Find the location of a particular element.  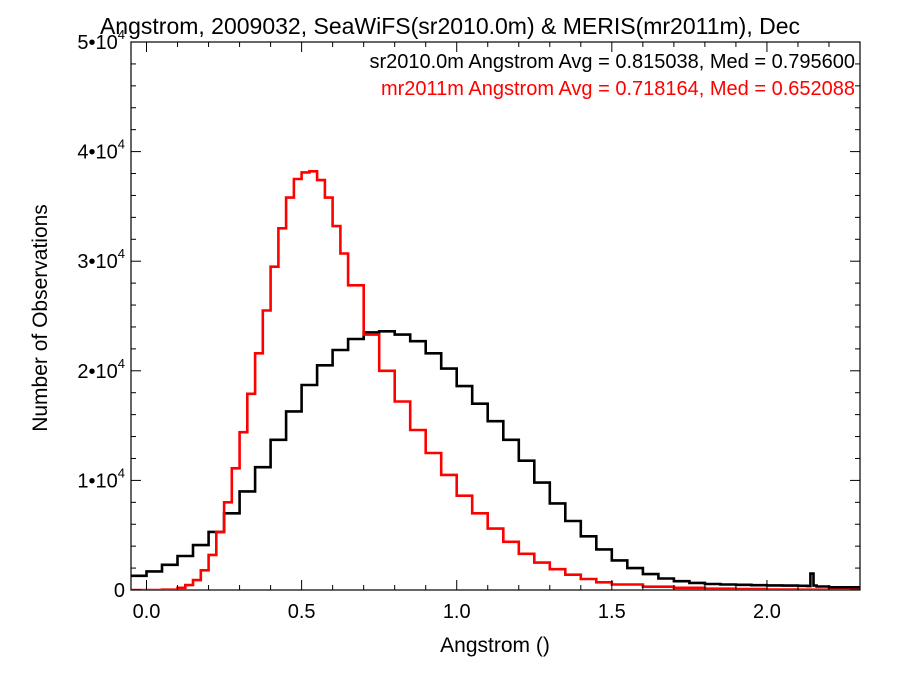

y-tick-label: 5•104 is located at coordinates (101, 40).